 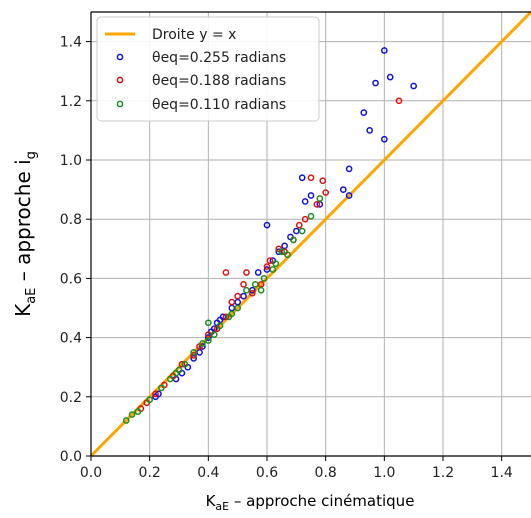 I want to click on y-tick-label: 0.0, so click(x=71, y=457).